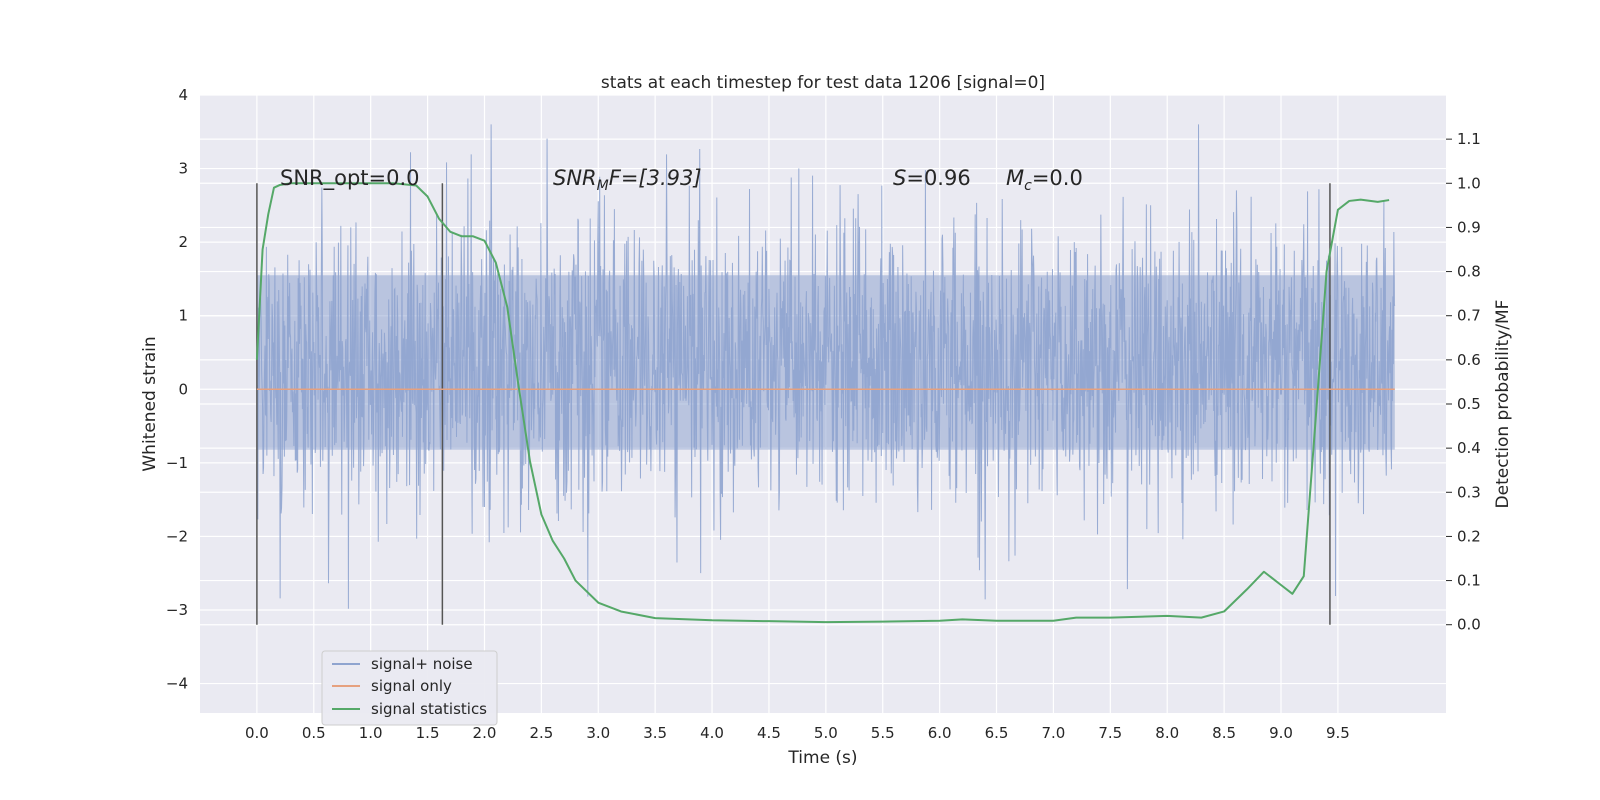  I want to click on y2-axis-label: Detection probability/MF, so click(1503, 404).